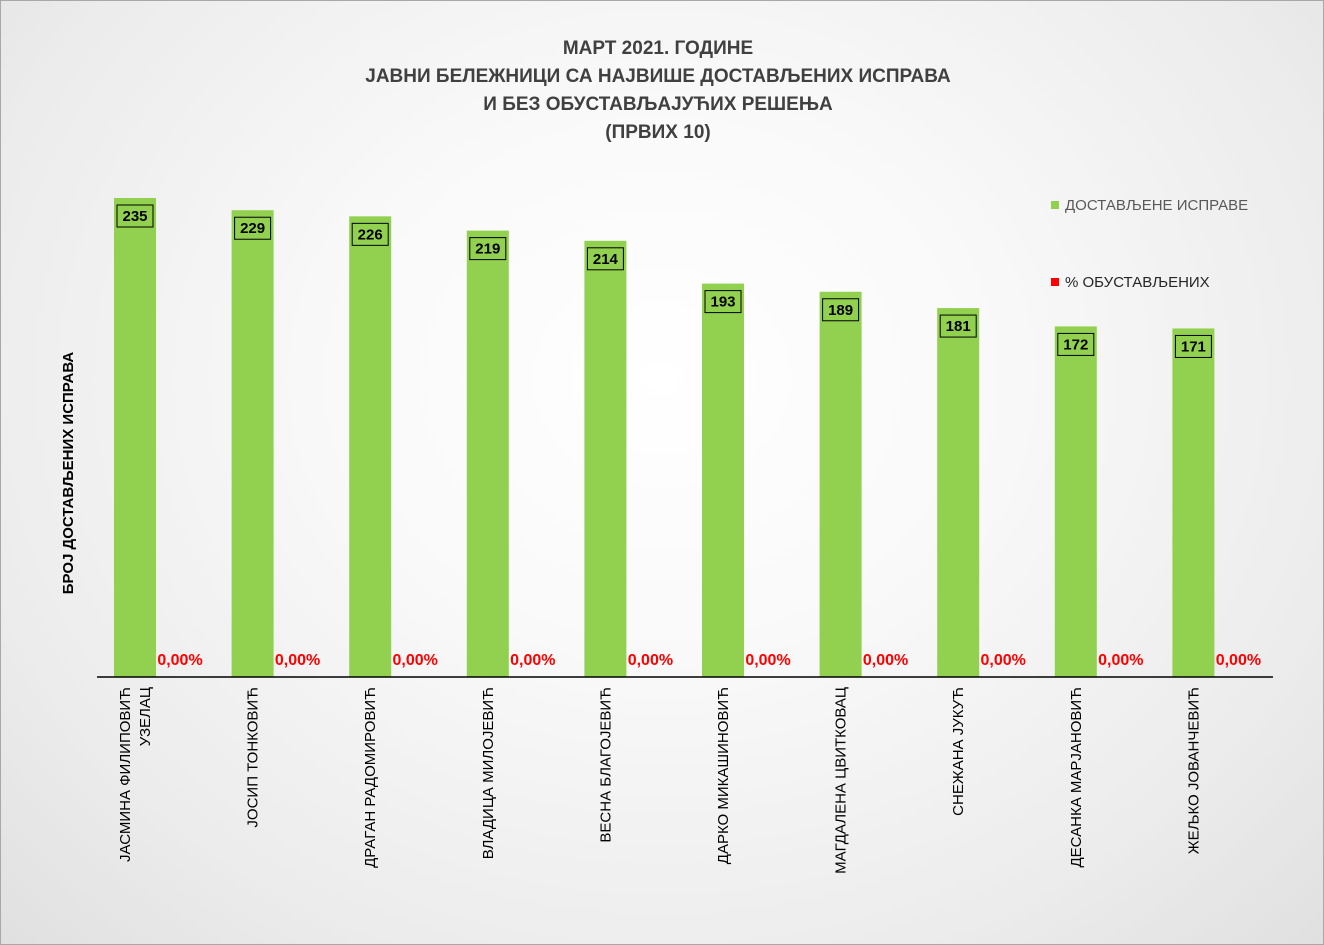 This screenshot has width=1324, height=945. What do you see at coordinates (1055, 205) in the screenshot?
I see `legend-swatch-delivered` at bounding box center [1055, 205].